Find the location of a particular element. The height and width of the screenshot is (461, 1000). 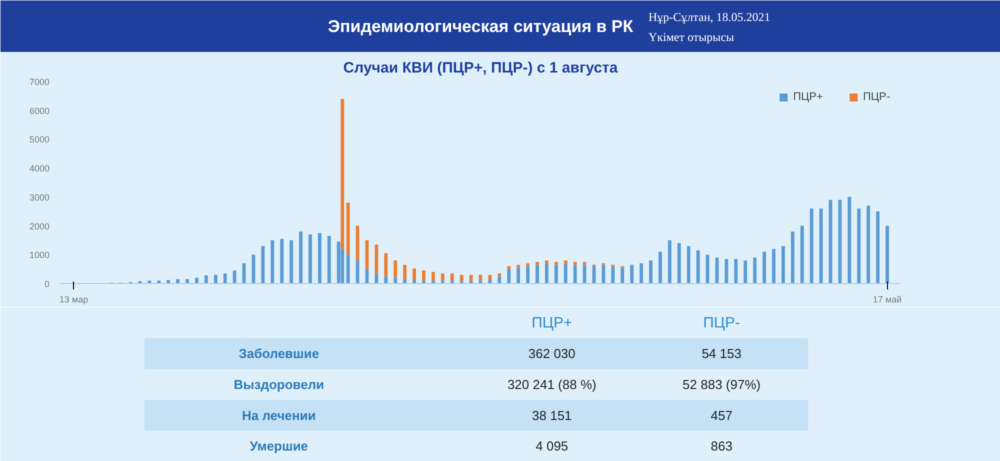

text: 4 095 is located at coordinates (552, 446).